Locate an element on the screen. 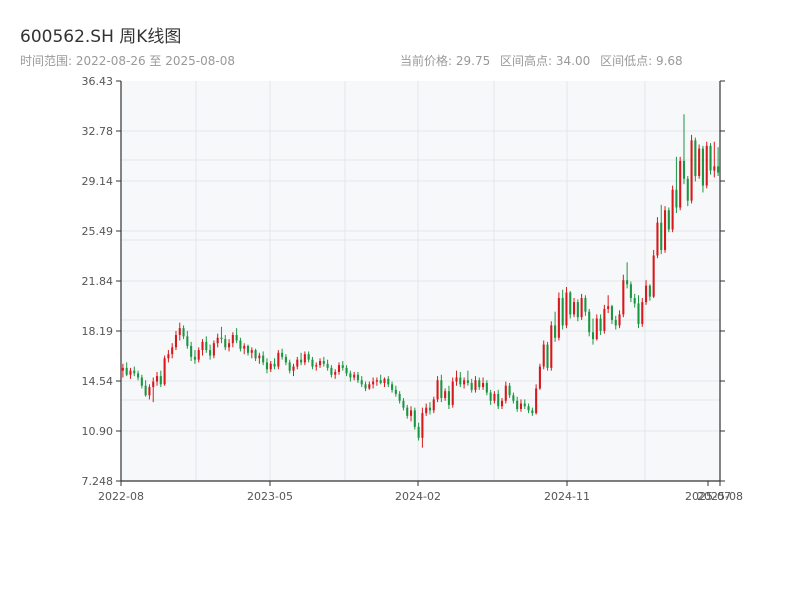 The image size is (800, 600). x-tick-label: 2025-07 is located at coordinates (708, 496).